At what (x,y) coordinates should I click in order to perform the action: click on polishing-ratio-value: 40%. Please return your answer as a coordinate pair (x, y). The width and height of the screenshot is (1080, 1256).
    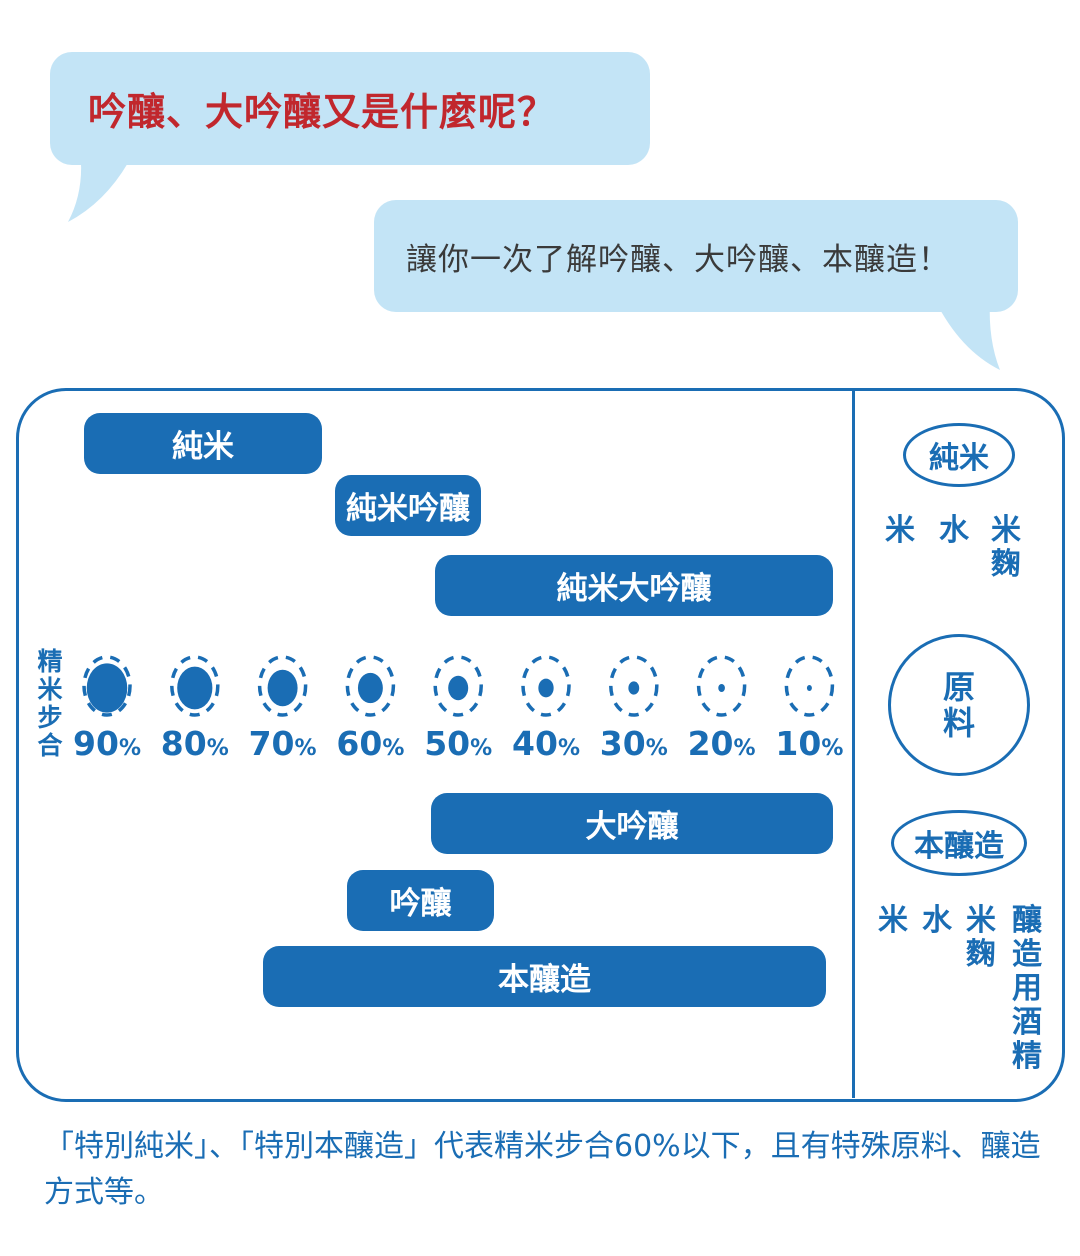
    Looking at the image, I should click on (546, 743).